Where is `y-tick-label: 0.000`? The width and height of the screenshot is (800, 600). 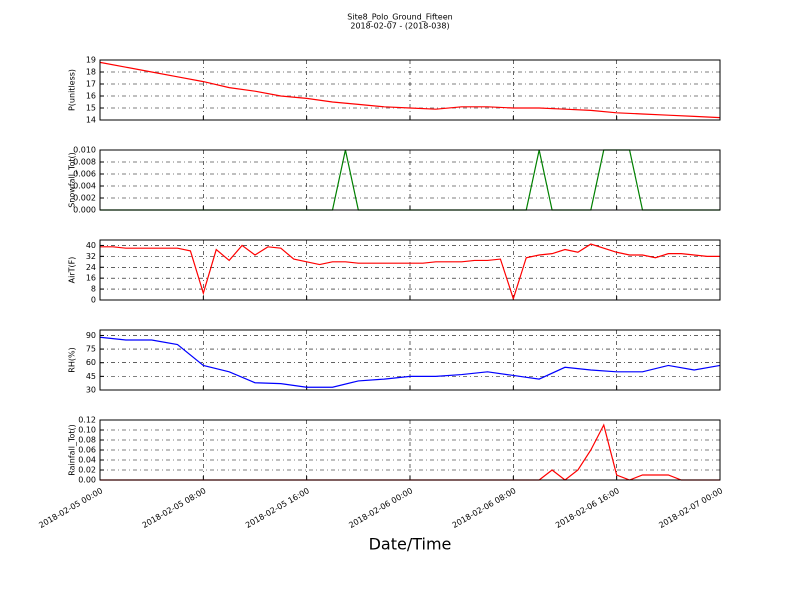 y-tick-label: 0.000 is located at coordinates (84, 210).